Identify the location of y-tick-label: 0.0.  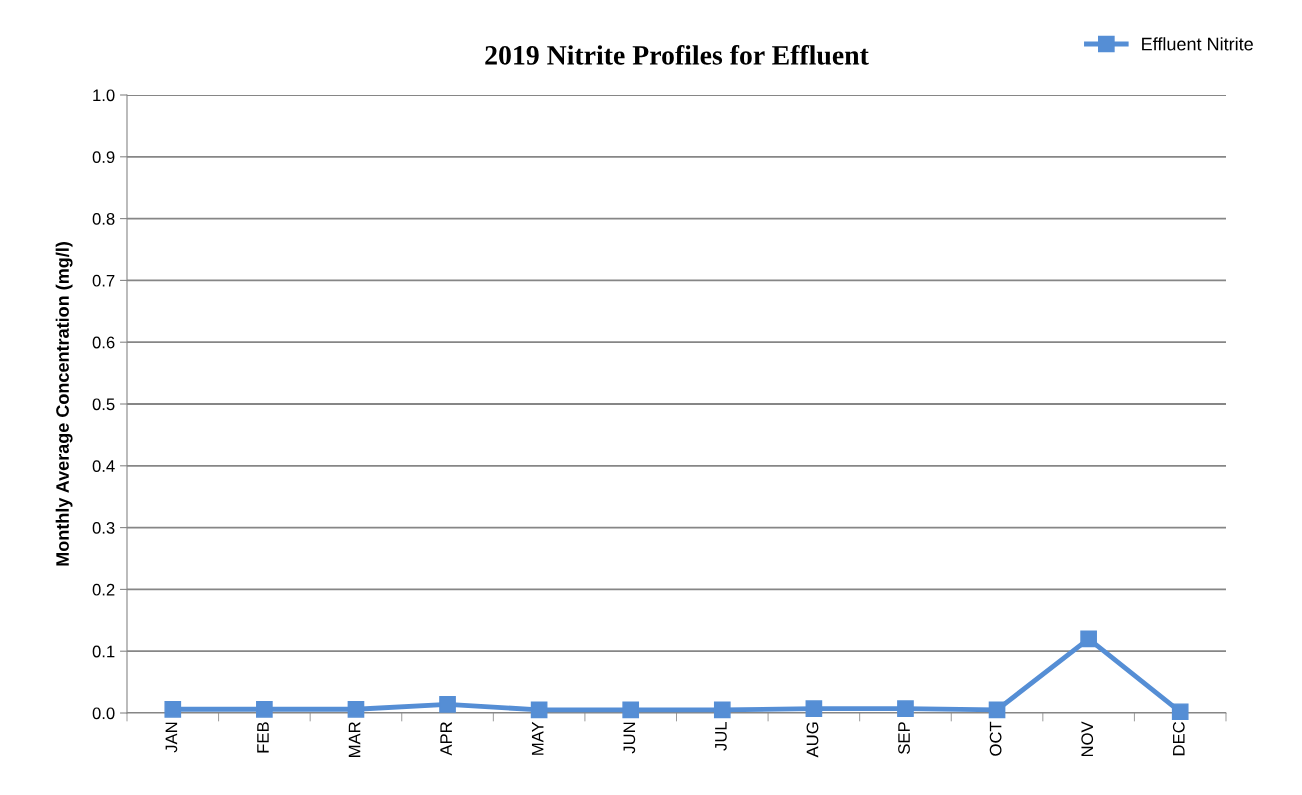
(103, 713).